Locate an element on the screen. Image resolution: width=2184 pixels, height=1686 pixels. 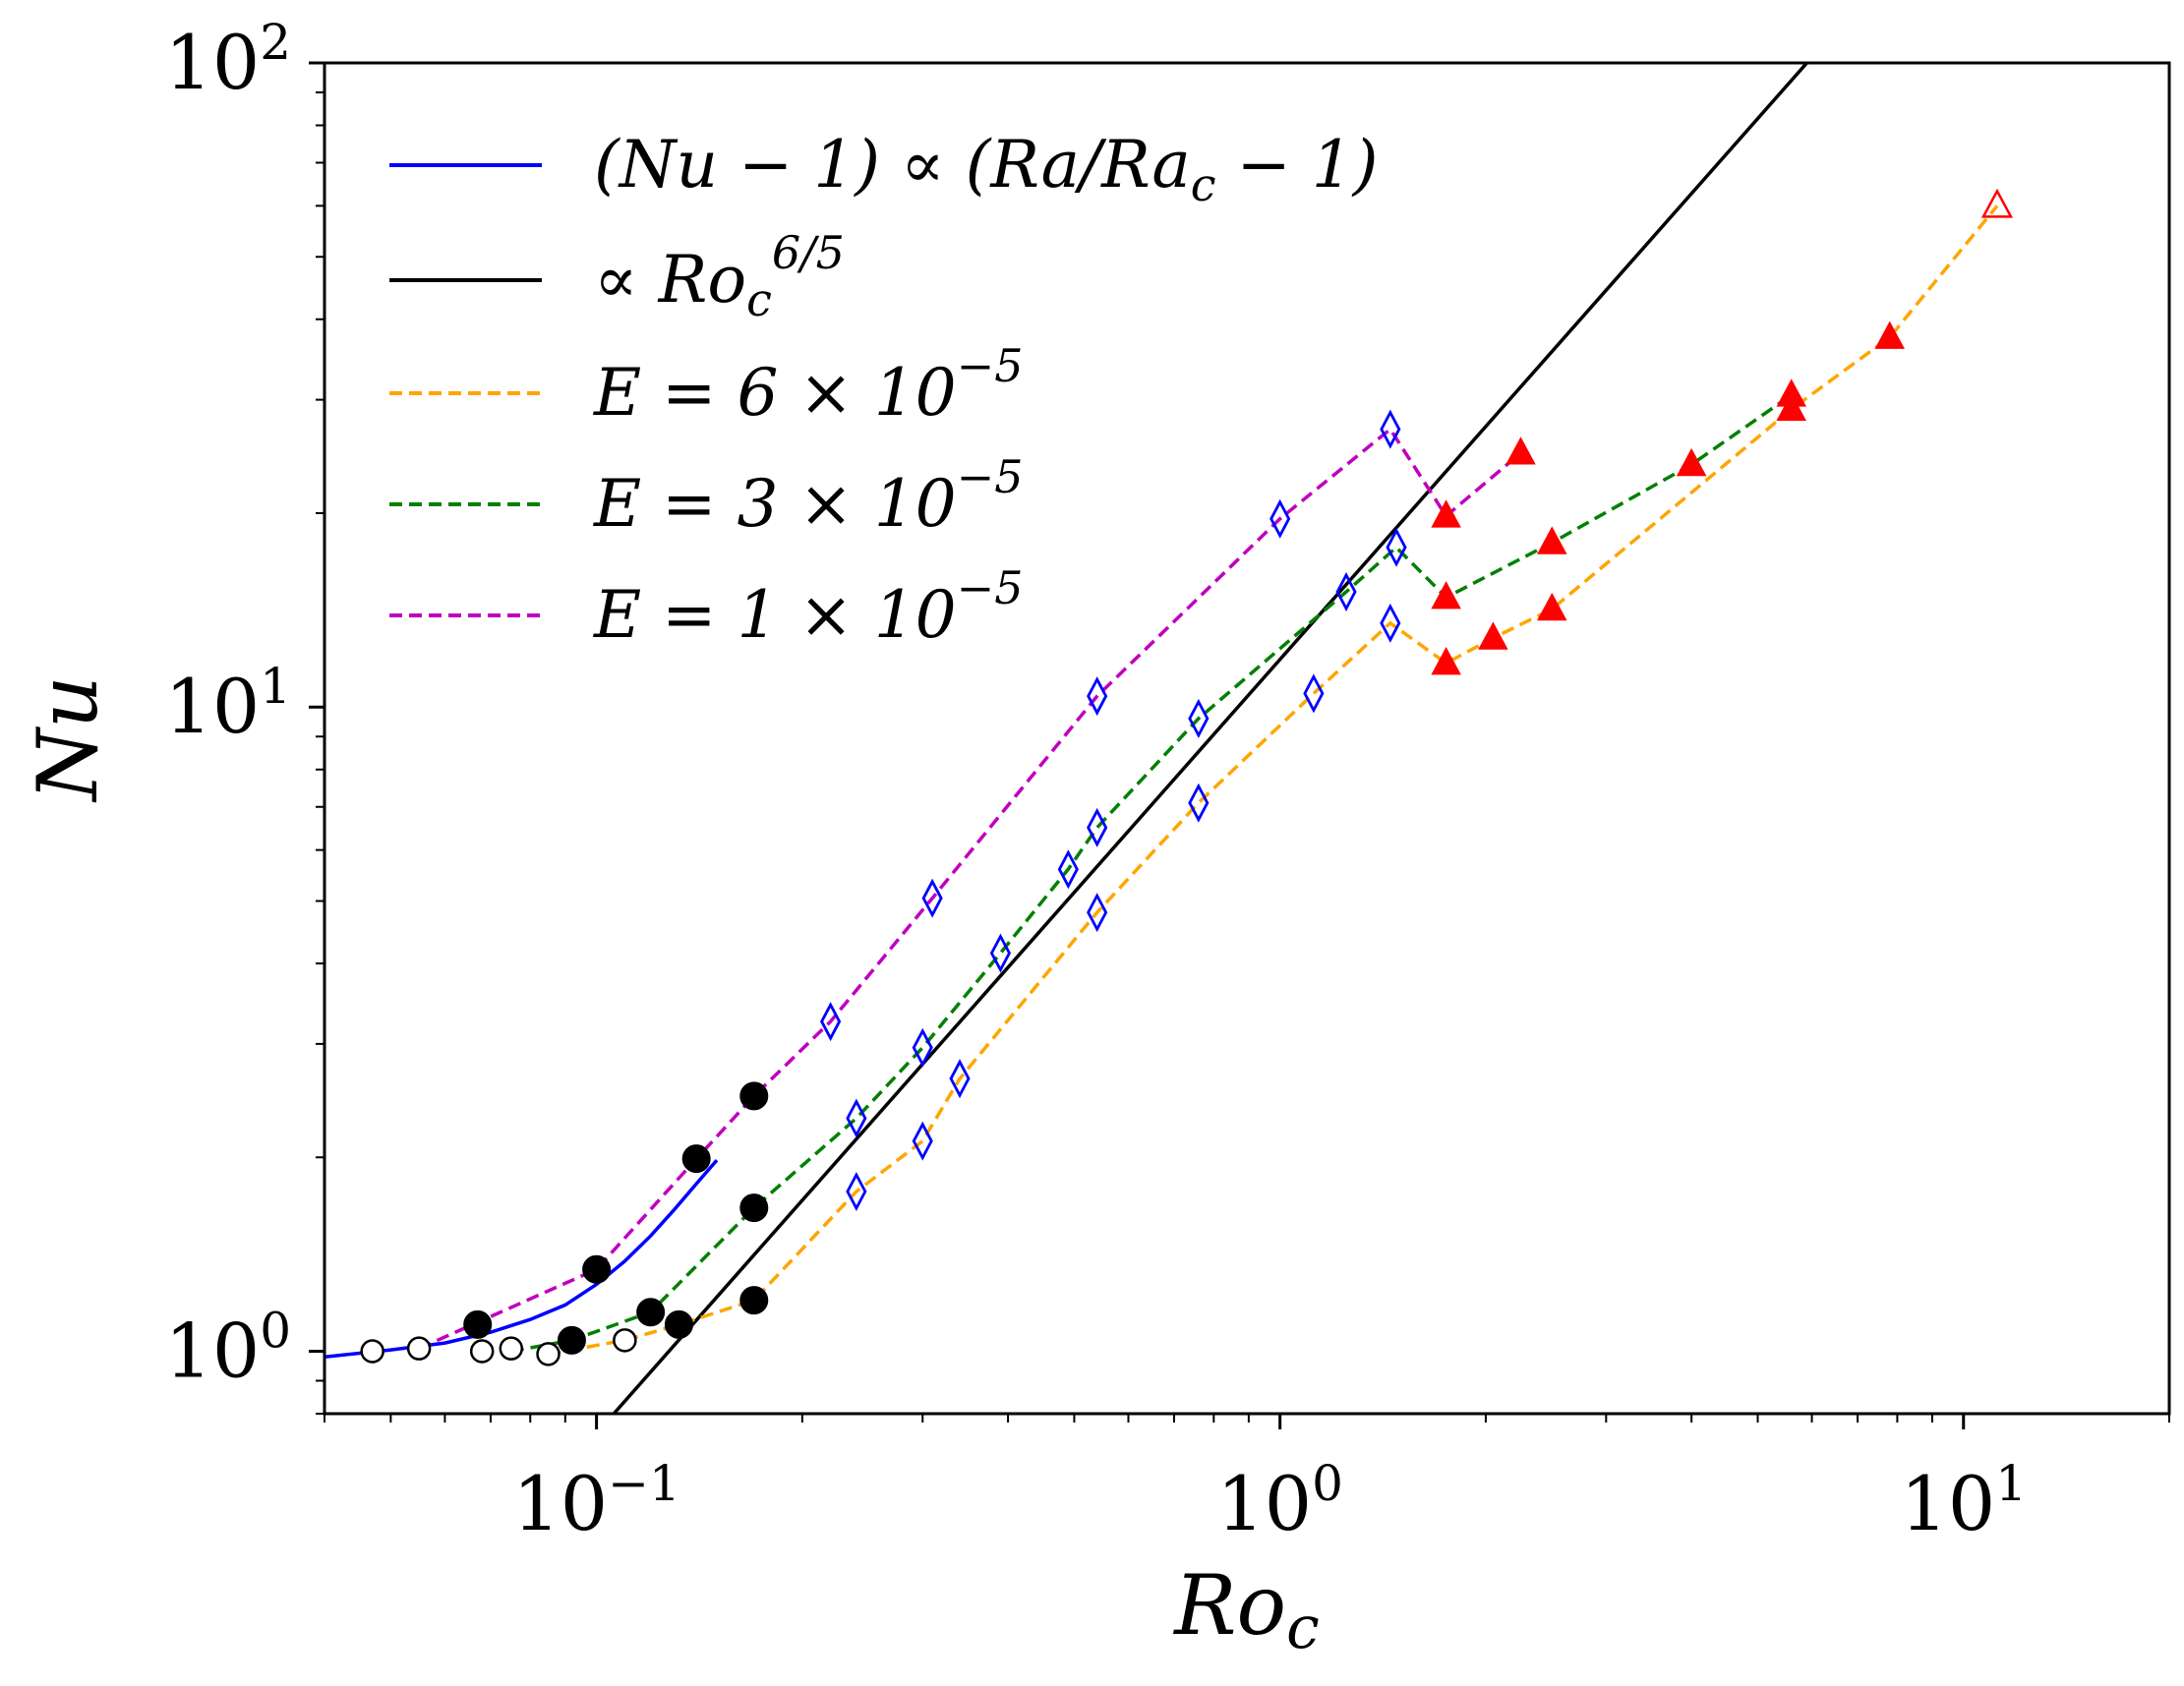
legend-label: E = 3 × 10−5 is located at coordinates (808, 496).